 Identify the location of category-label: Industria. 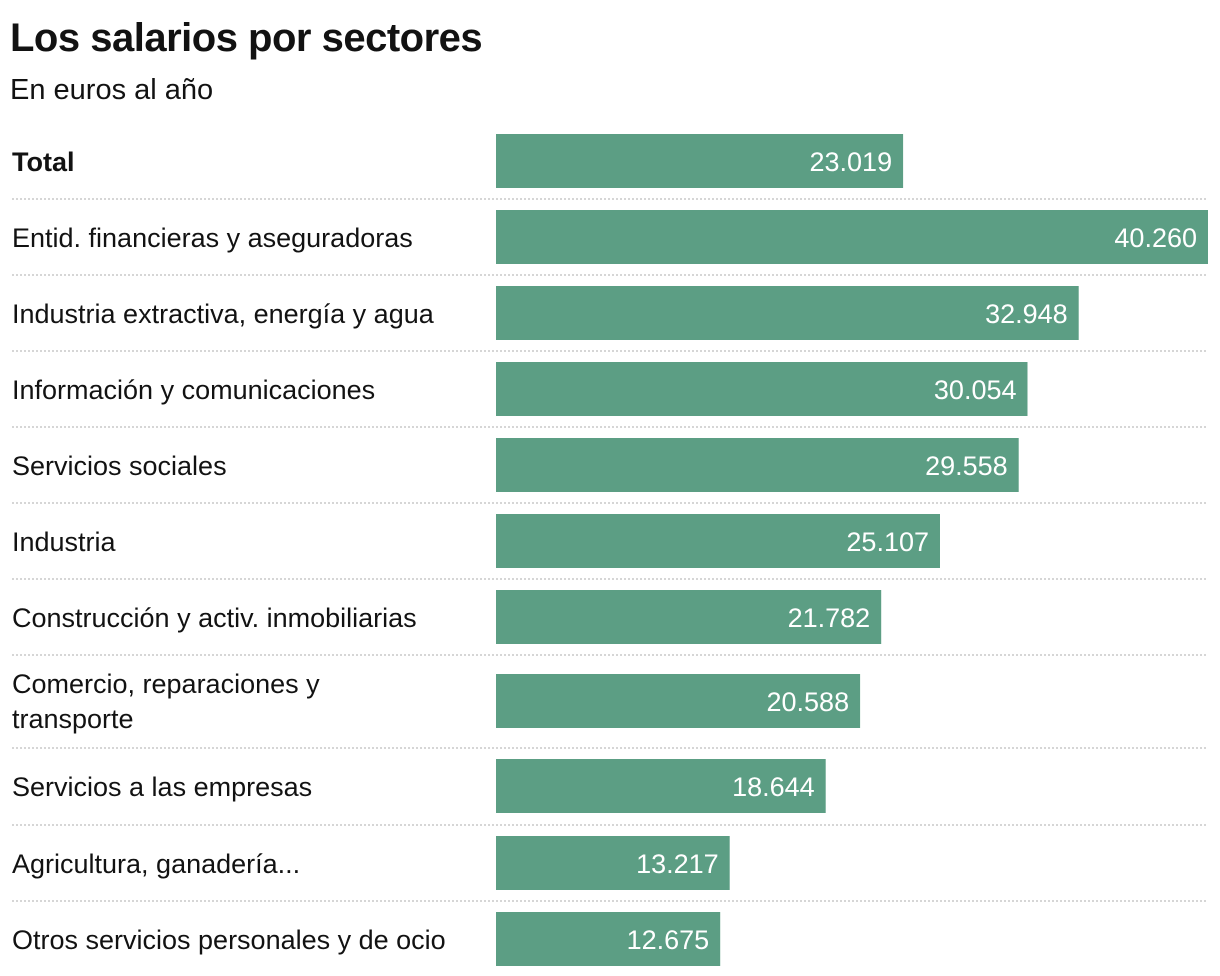
(64, 542).